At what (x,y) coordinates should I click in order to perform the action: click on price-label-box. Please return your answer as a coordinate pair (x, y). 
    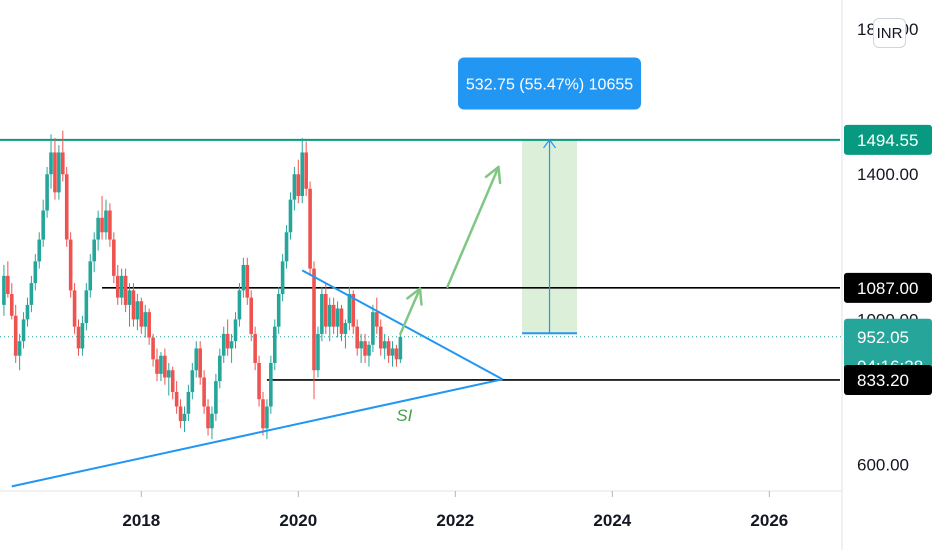
    Looking at the image, I should click on (888, 287).